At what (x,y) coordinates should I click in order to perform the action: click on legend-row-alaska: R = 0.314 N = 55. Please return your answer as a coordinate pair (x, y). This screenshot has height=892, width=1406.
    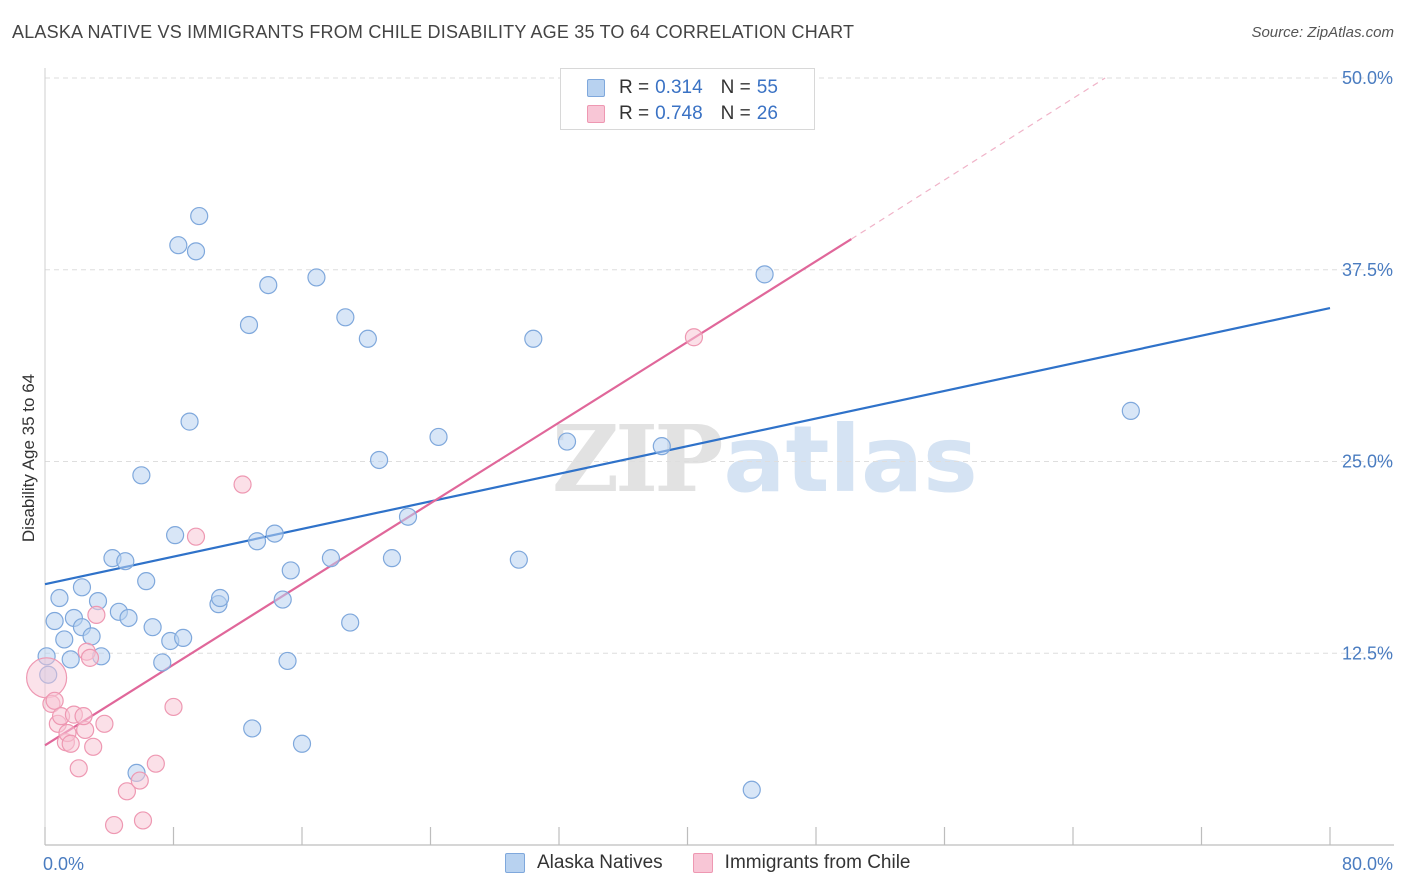
    Looking at the image, I should click on (682, 88).